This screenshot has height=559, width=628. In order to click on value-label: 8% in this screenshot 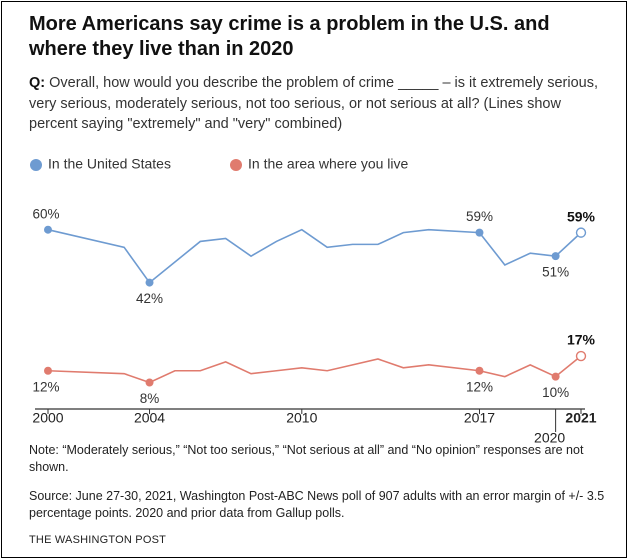, I will do `click(150, 398)`.